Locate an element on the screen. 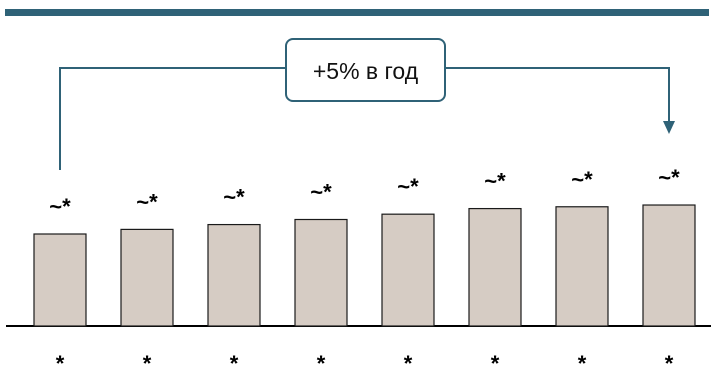 The height and width of the screenshot is (369, 712). bar-value-label-6: ~* is located at coordinates (495, 181).